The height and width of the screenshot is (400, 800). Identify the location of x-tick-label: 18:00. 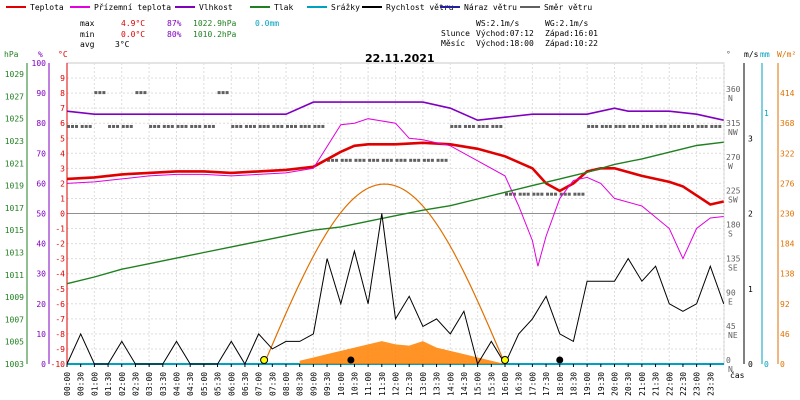
(560, 384).